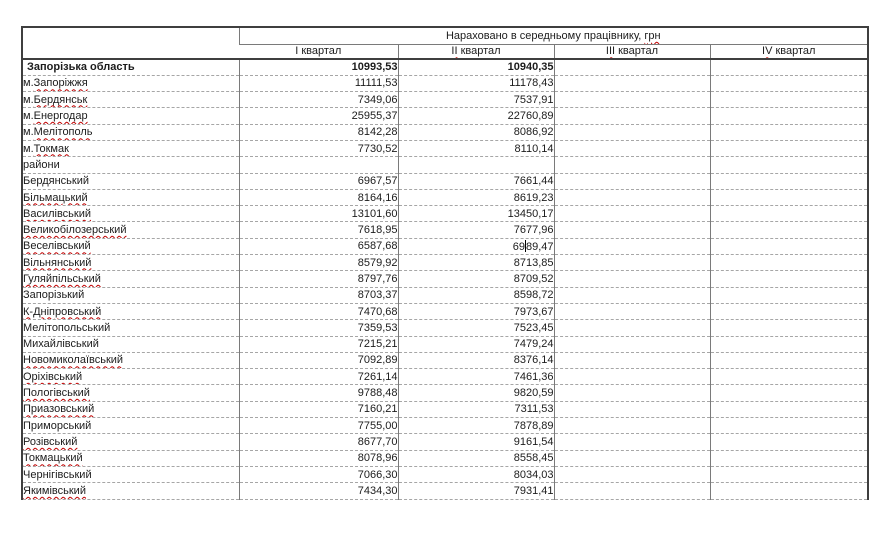  Describe the element at coordinates (475, 247) in the screenshot. I see `value-cell-q2: 6989,47` at that location.